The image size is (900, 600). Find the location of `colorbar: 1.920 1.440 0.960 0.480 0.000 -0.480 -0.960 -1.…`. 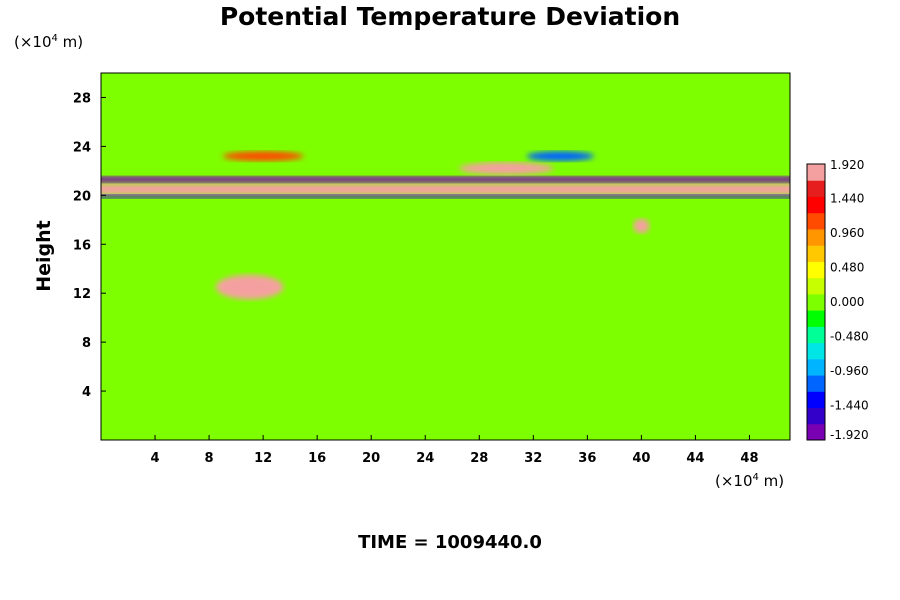

colorbar: 1.920 1.440 0.960 0.480 0.000 -0.480 -0.960 -1.… is located at coordinates (837, 300).